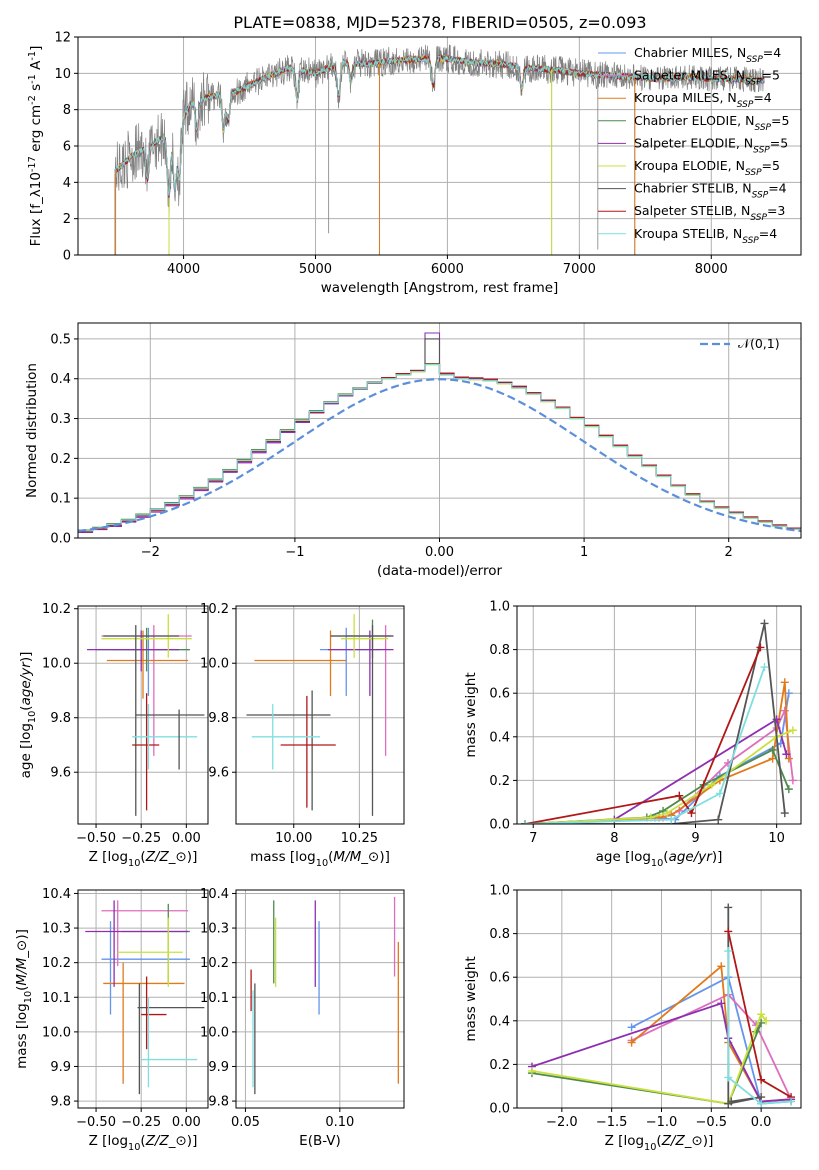 This screenshot has height=1170, width=819. Describe the element at coordinates (324, 995) in the screenshot. I see `mass_vs_EBV-plot-area` at that location.